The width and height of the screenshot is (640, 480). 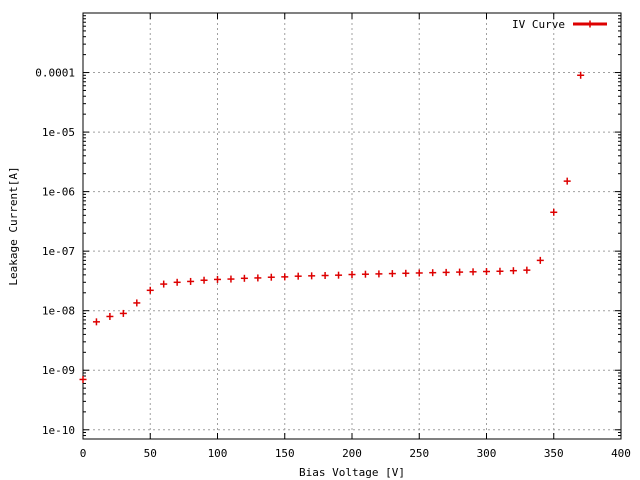 I want to click on x-tick-labels: 0 50 100 150 200 250 300 350 400, so click(x=355, y=453).